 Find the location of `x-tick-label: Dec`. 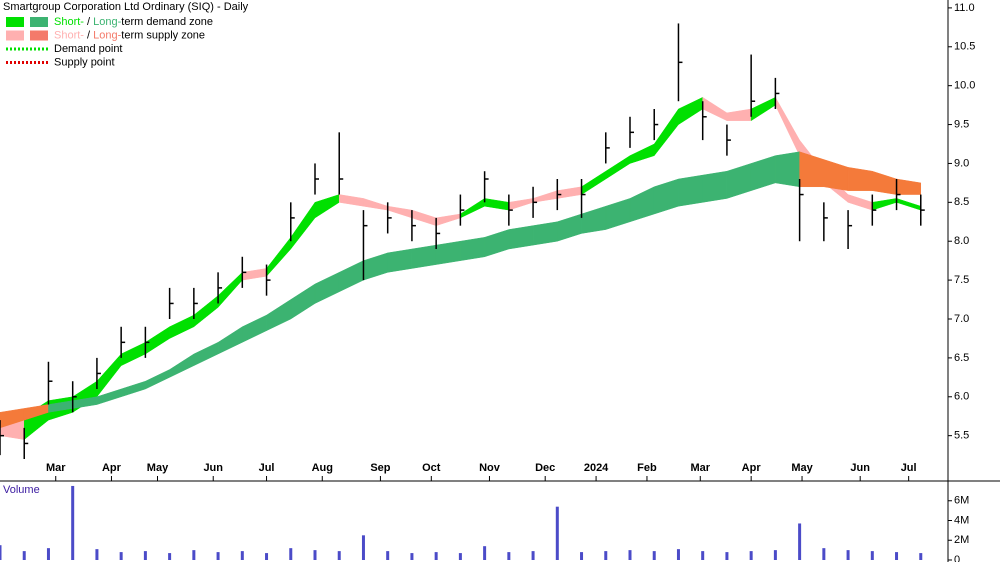

x-tick-label: Dec is located at coordinates (545, 468).